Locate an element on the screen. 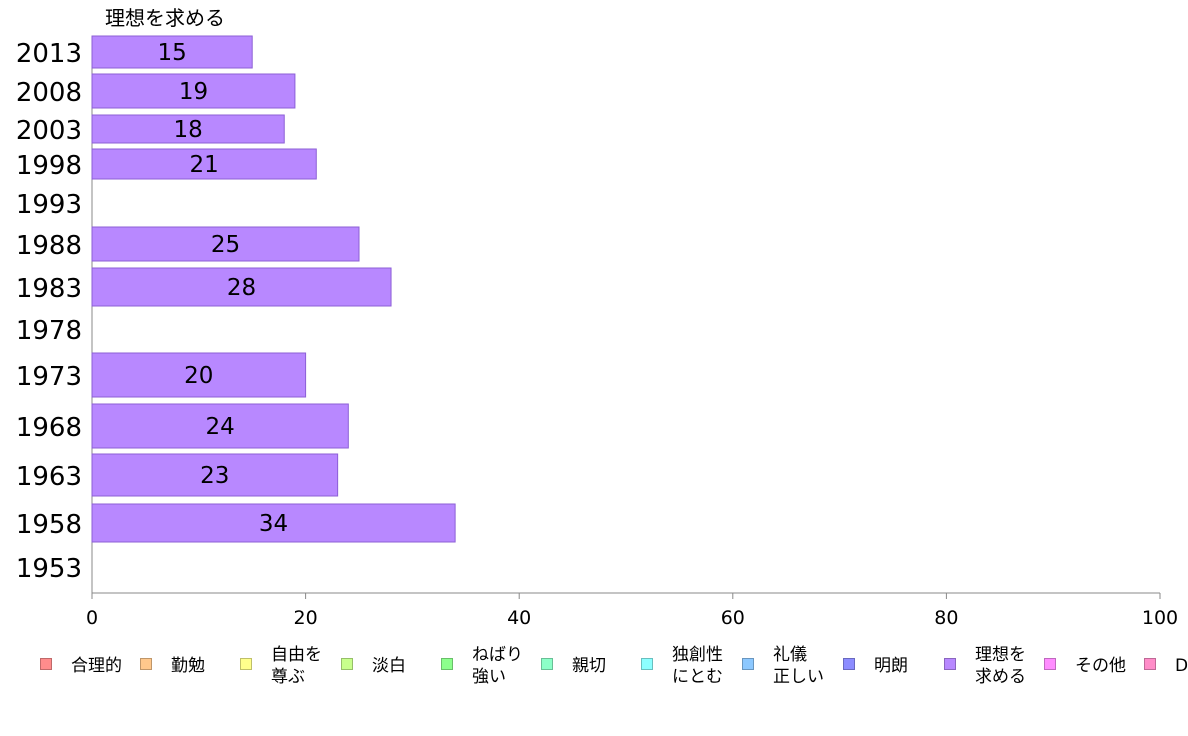 The image size is (1188, 736). bar-value-label: 23 is located at coordinates (214, 476).